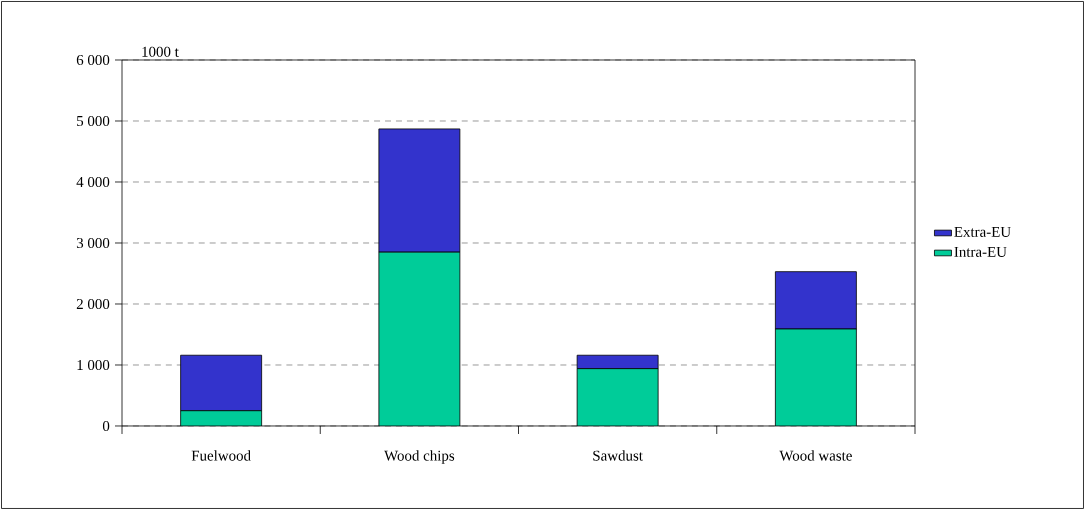 The width and height of the screenshot is (1085, 510). What do you see at coordinates (93, 121) in the screenshot?
I see `y-tick-label: 5 000` at bounding box center [93, 121].